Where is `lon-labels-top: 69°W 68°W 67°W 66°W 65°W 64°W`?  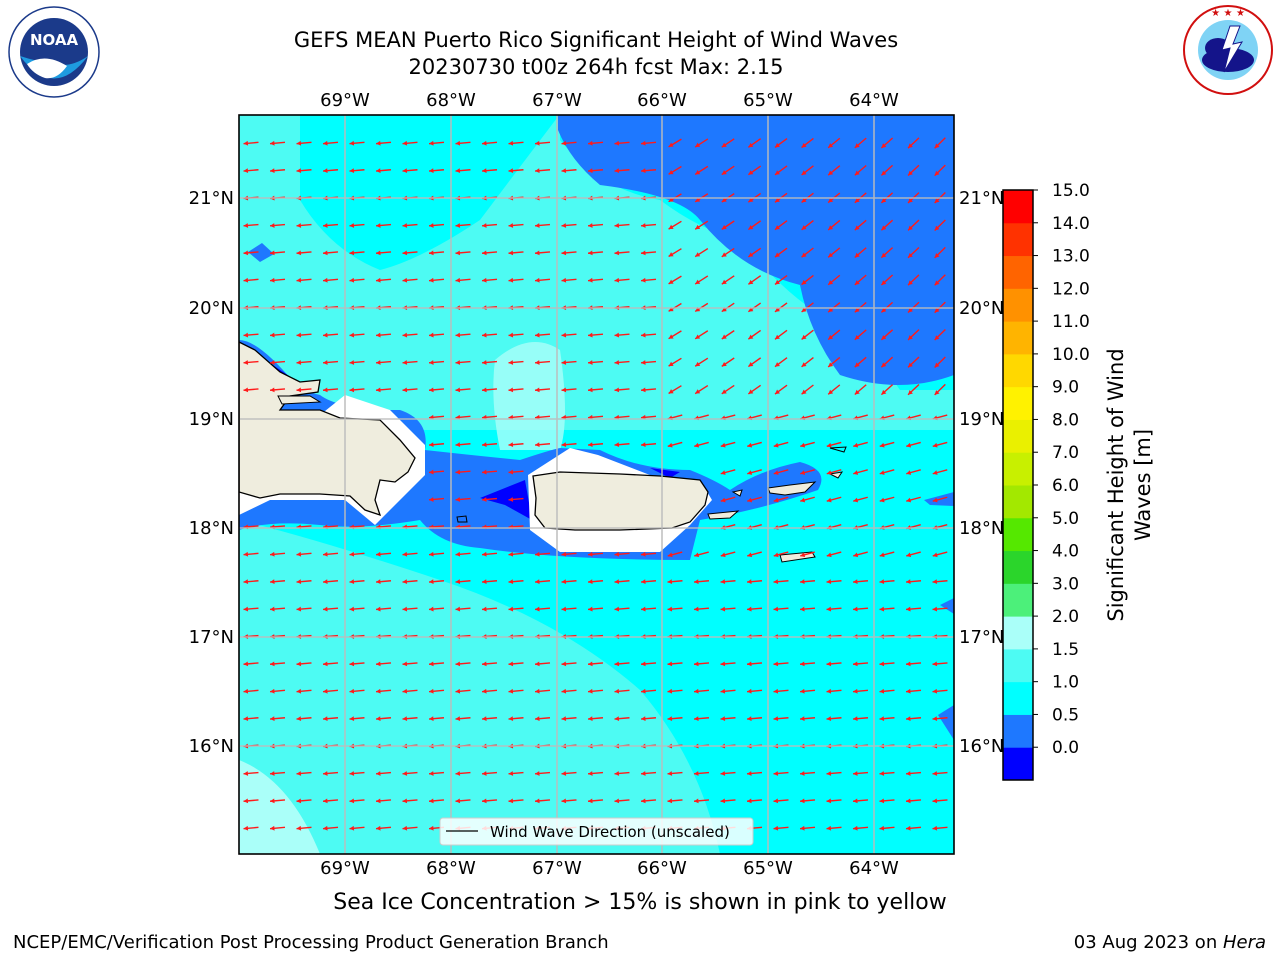
lon-labels-top: 69°W 68°W 67°W 66°W 65°W 64°W is located at coordinates (609, 100).